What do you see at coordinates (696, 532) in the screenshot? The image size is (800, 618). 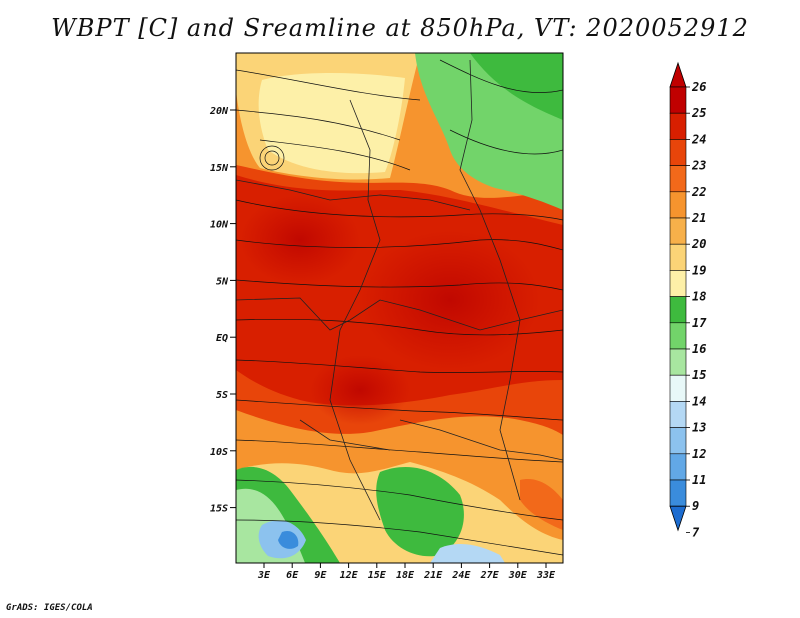 I see `colorbar-label: 7` at bounding box center [696, 532].